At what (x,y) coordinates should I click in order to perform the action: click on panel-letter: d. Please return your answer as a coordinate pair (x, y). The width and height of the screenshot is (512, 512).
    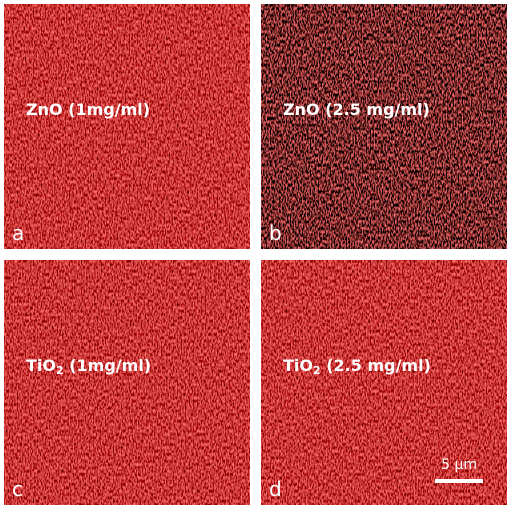
    Looking at the image, I should click on (275, 489).